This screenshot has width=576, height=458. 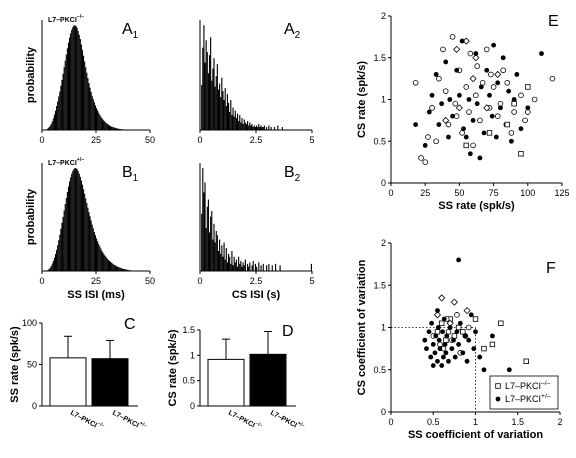 I want to click on y-axis-label: CS rate (spk/s), so click(x=362, y=99).